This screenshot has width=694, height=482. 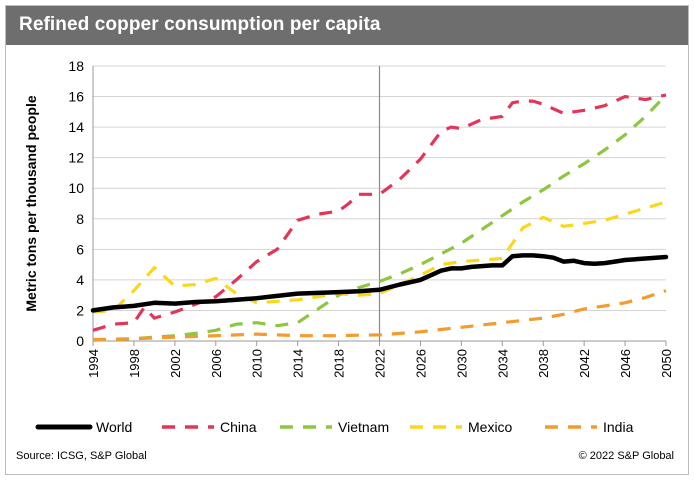 I want to click on source-note: Source: ICSG, S&P Global, so click(x=81, y=456).